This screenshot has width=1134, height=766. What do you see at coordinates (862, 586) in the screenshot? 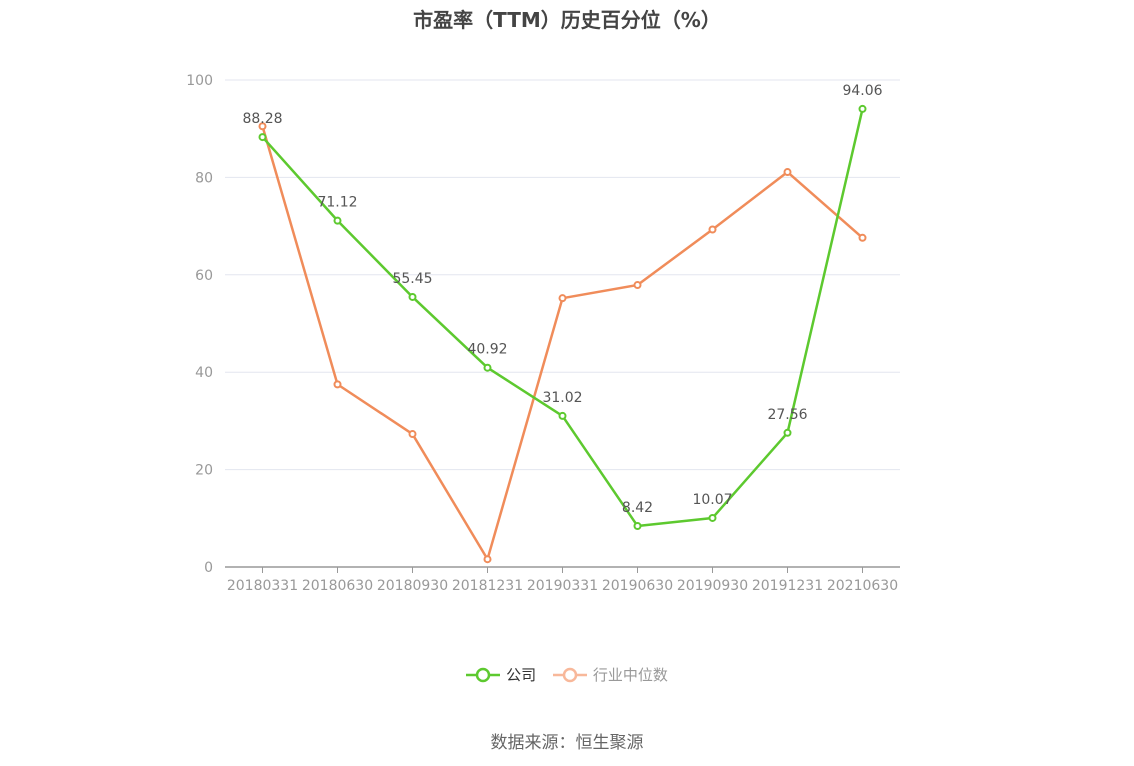
I see `x-tick-label: 20210630` at bounding box center [862, 586].